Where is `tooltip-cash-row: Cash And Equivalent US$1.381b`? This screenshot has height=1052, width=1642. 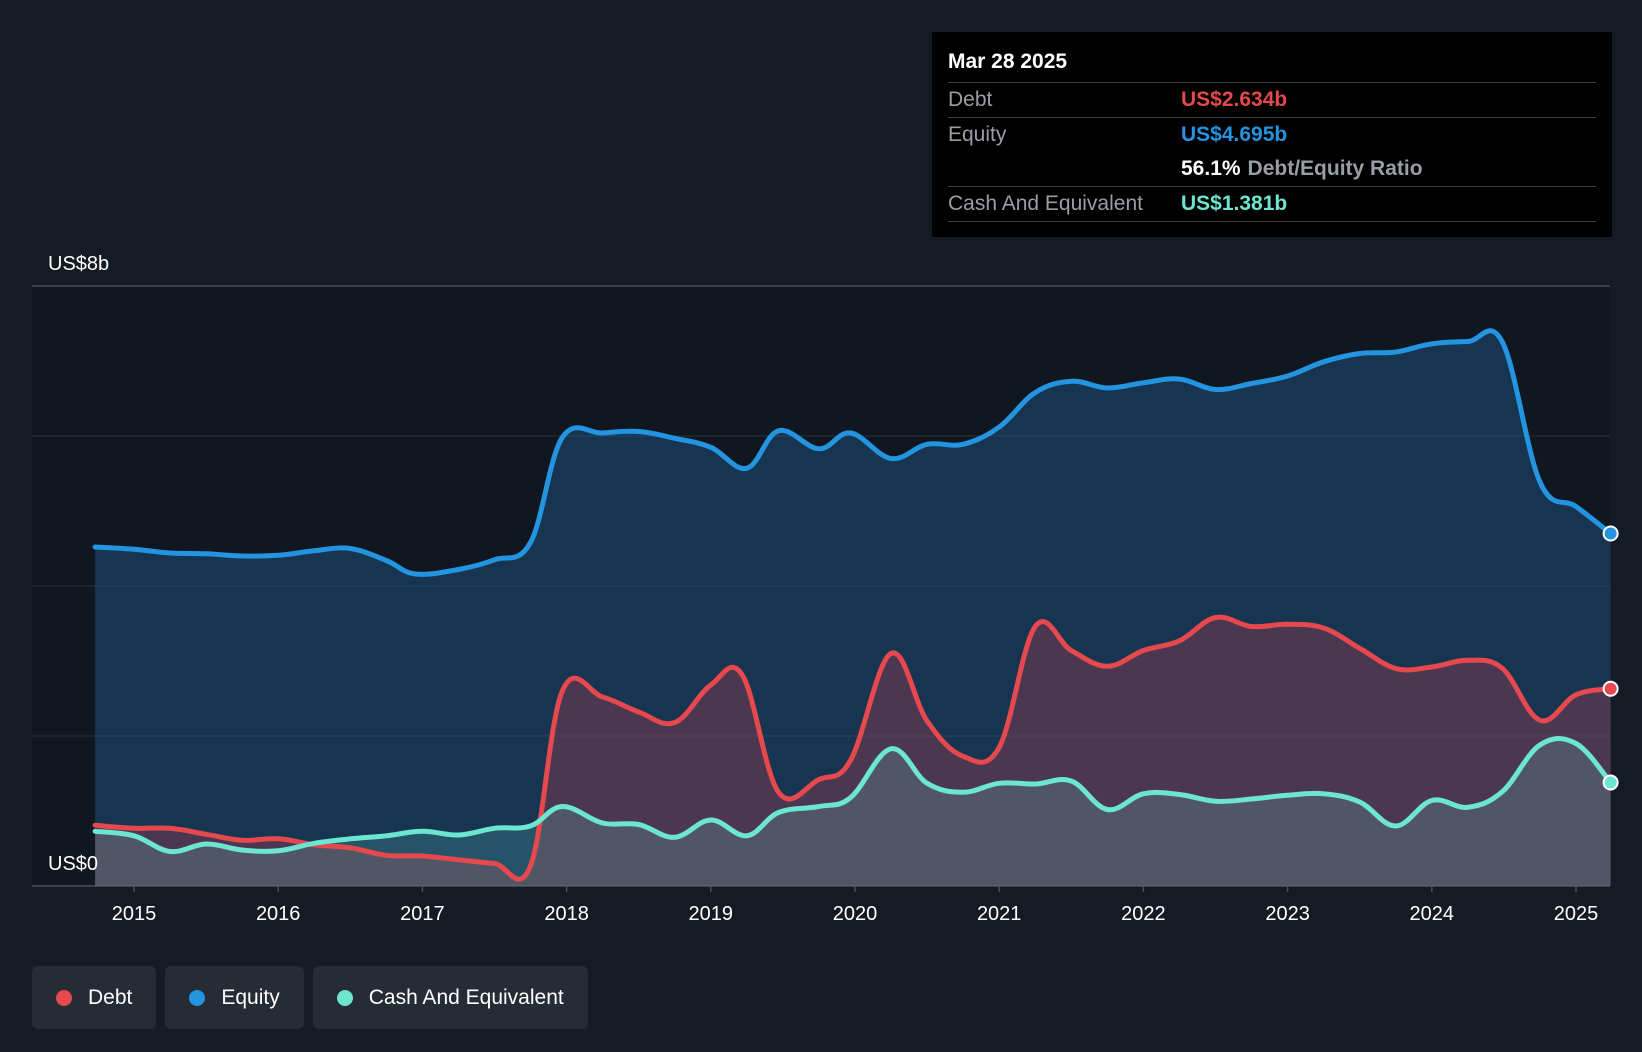 tooltip-cash-row: Cash And Equivalent US$1.381b is located at coordinates (1272, 204).